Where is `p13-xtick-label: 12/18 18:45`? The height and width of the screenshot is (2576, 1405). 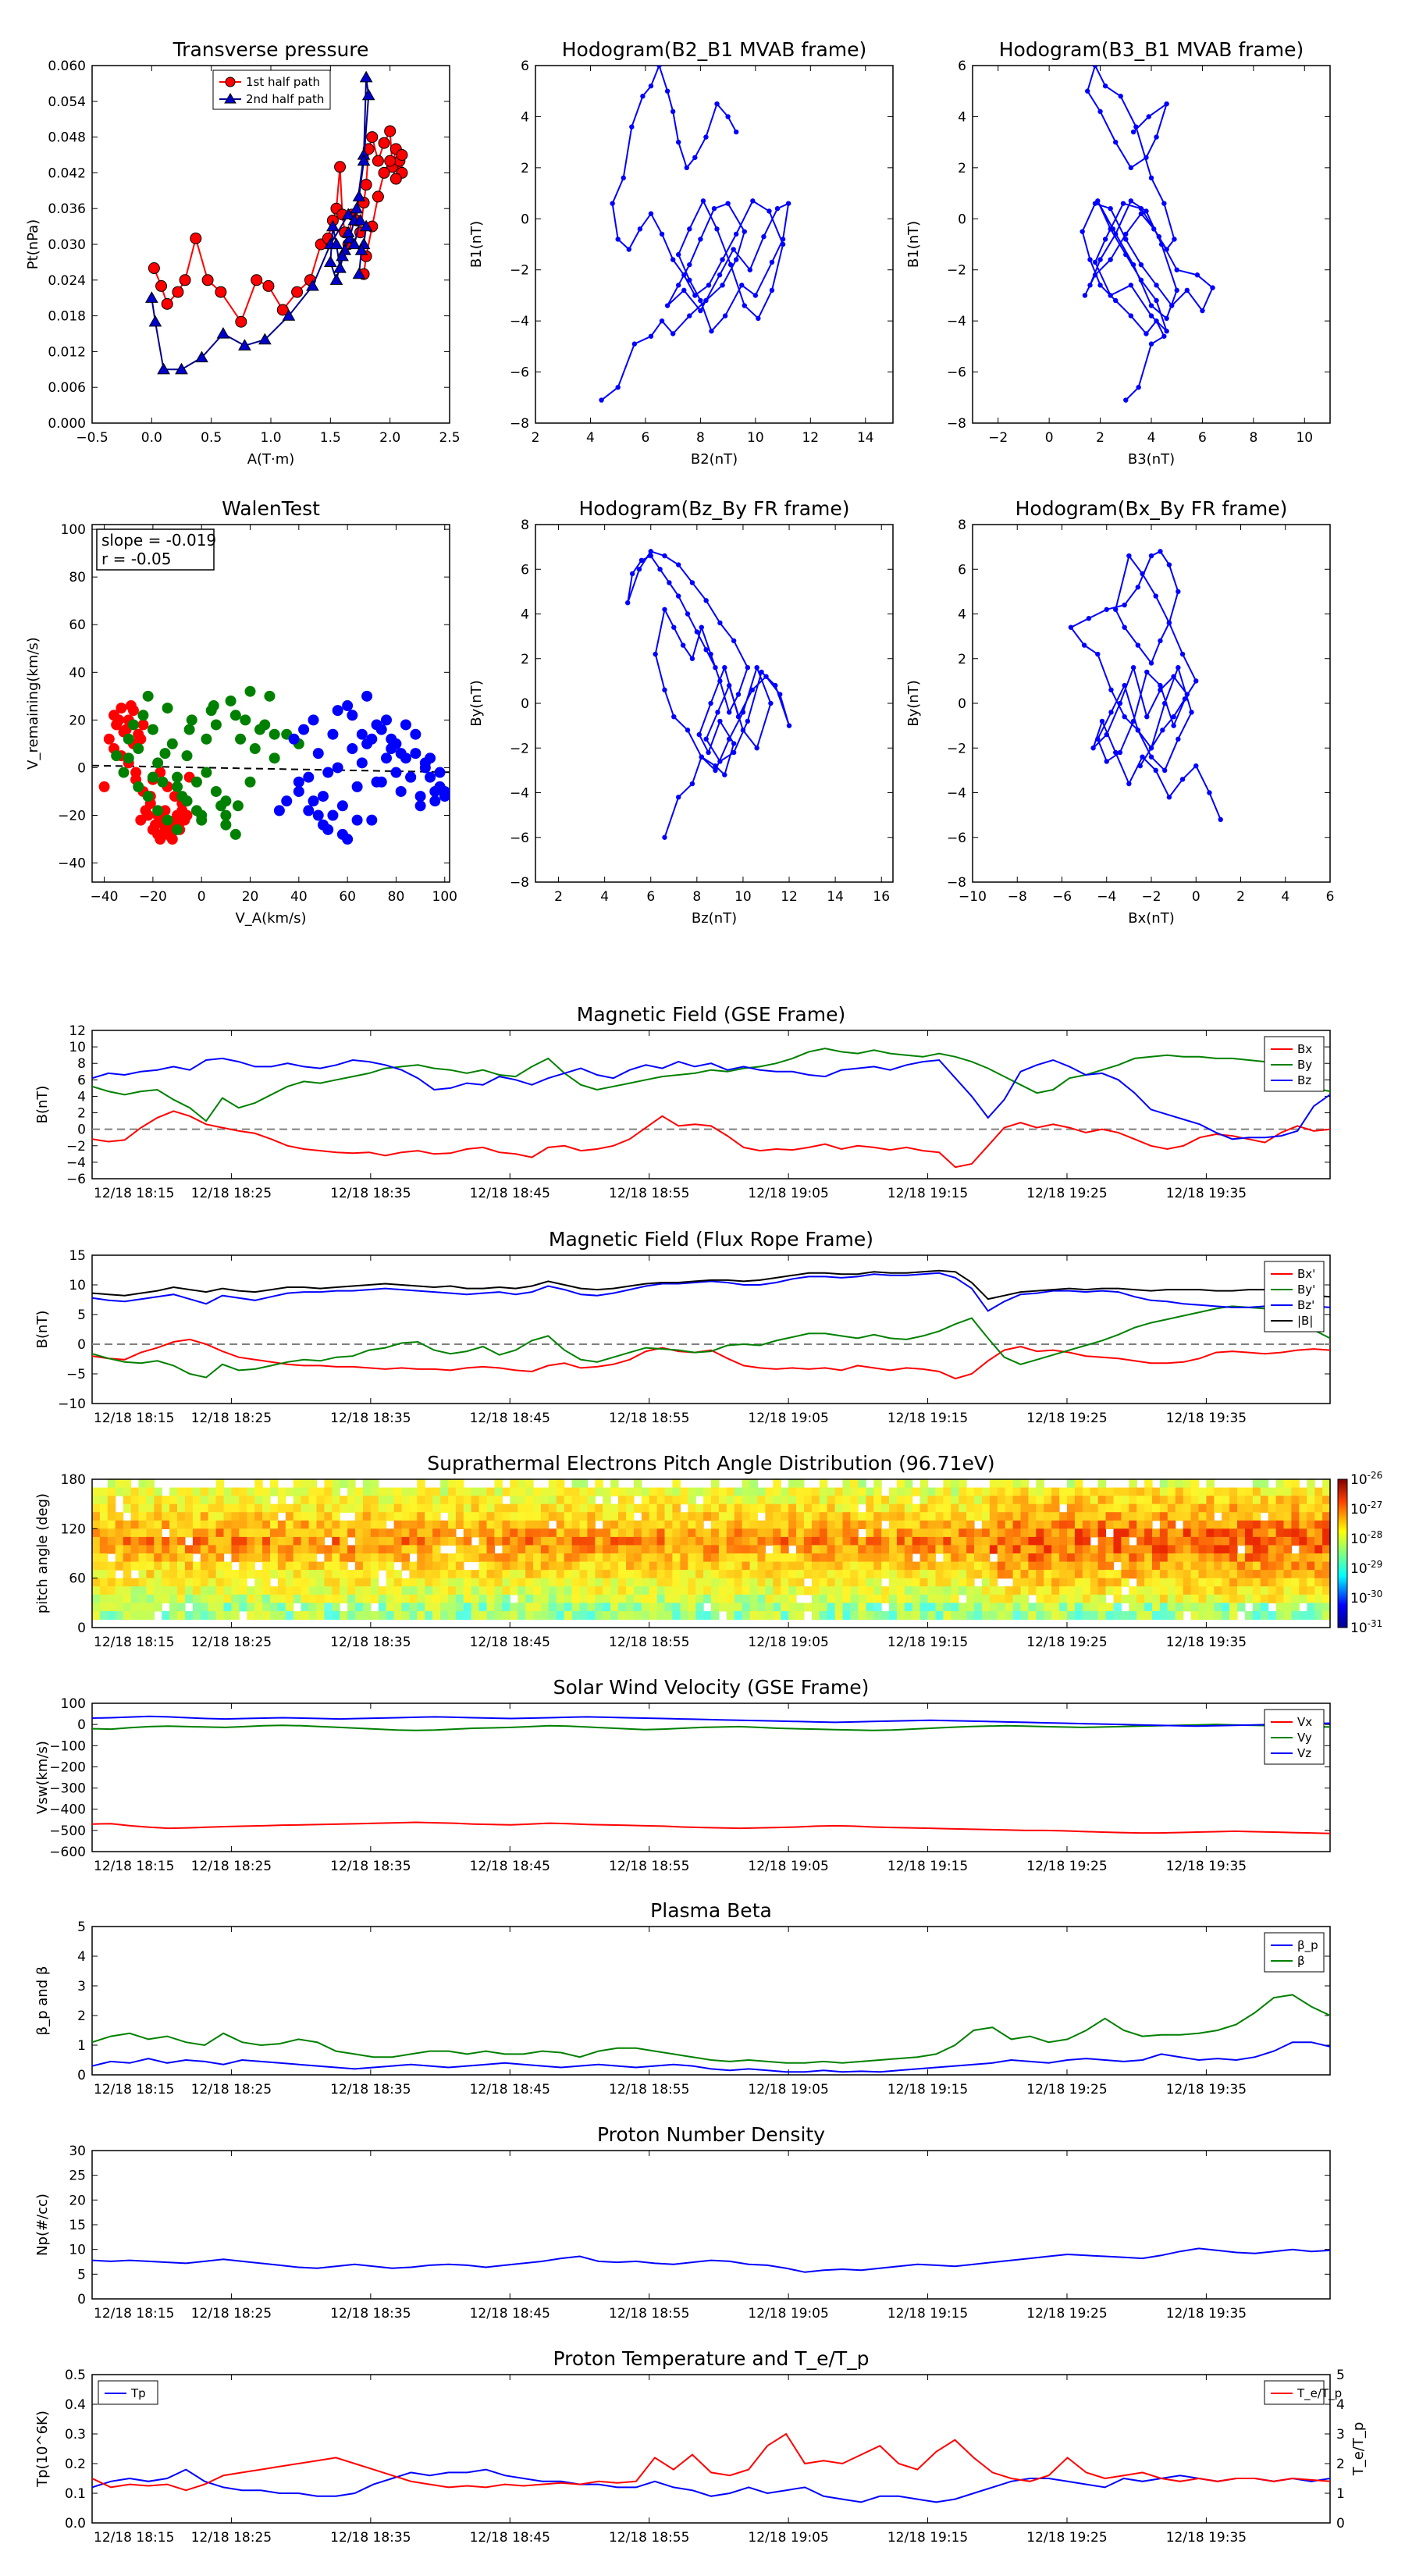
p13-xtick-label: 12/18 18:45 is located at coordinates (510, 2538).